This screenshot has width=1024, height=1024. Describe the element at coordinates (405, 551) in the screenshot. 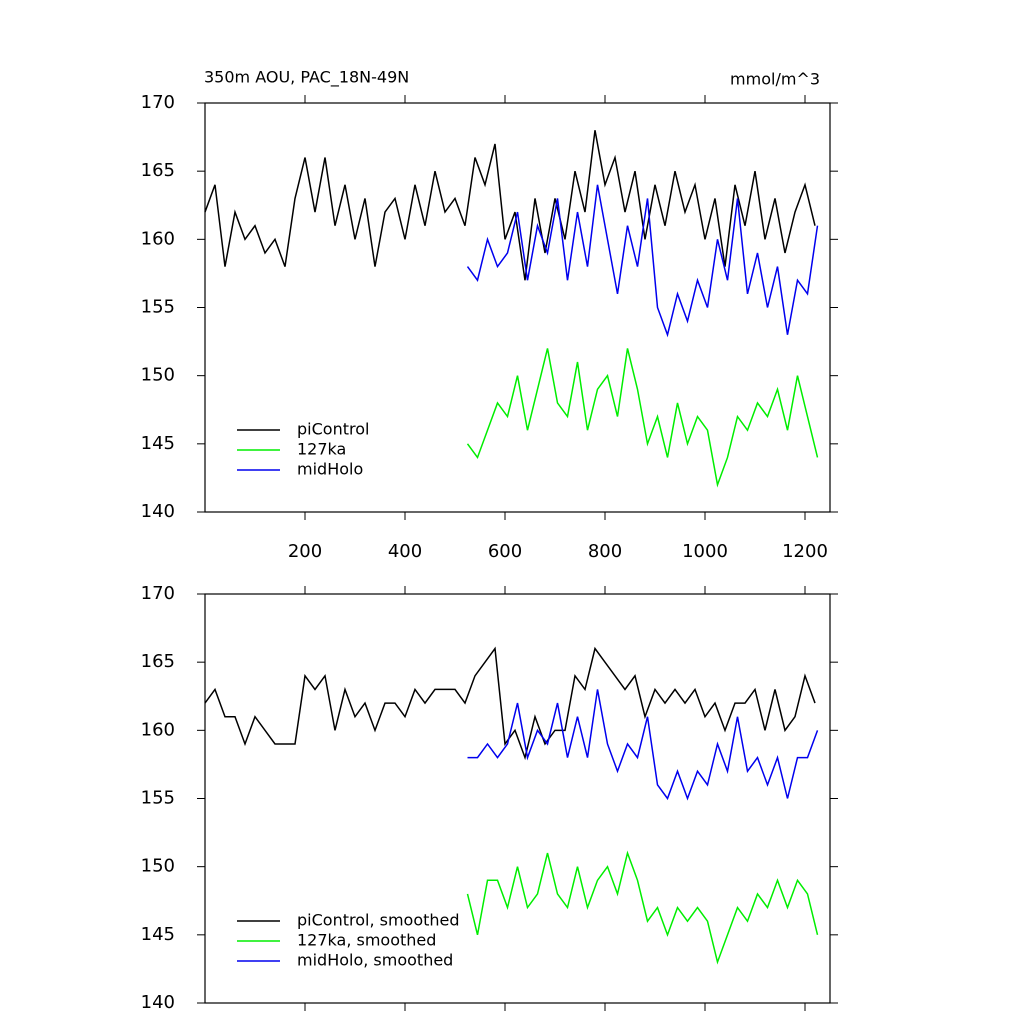

I see `x-tick-label: 400` at that location.